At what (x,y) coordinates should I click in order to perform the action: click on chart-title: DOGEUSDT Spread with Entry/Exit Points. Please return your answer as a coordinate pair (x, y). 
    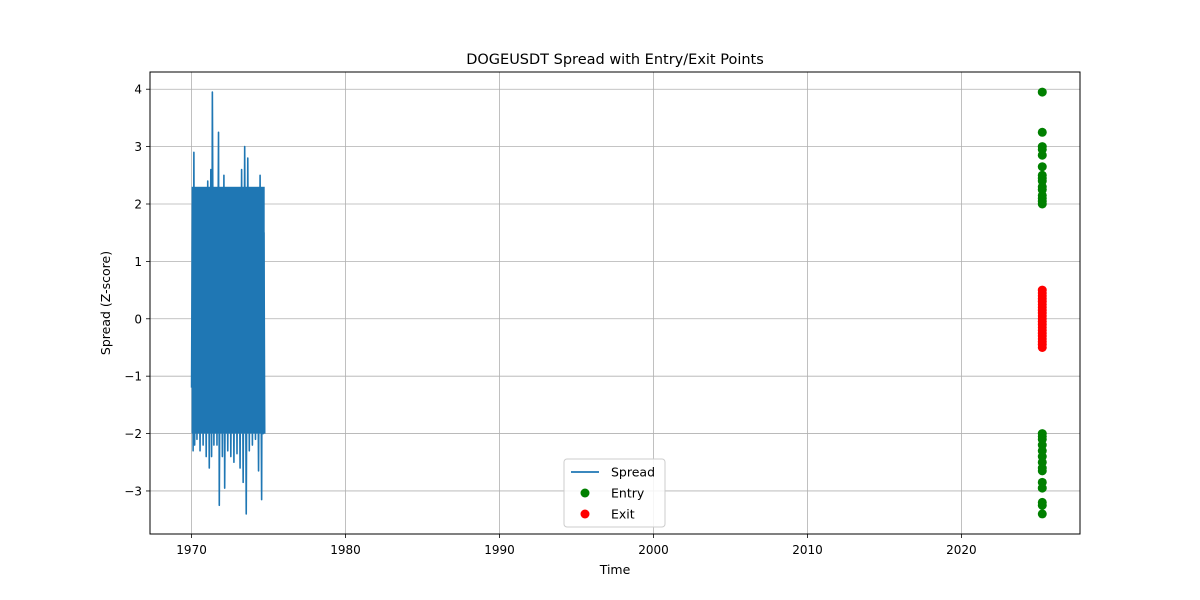
    Looking at the image, I should click on (615, 60).